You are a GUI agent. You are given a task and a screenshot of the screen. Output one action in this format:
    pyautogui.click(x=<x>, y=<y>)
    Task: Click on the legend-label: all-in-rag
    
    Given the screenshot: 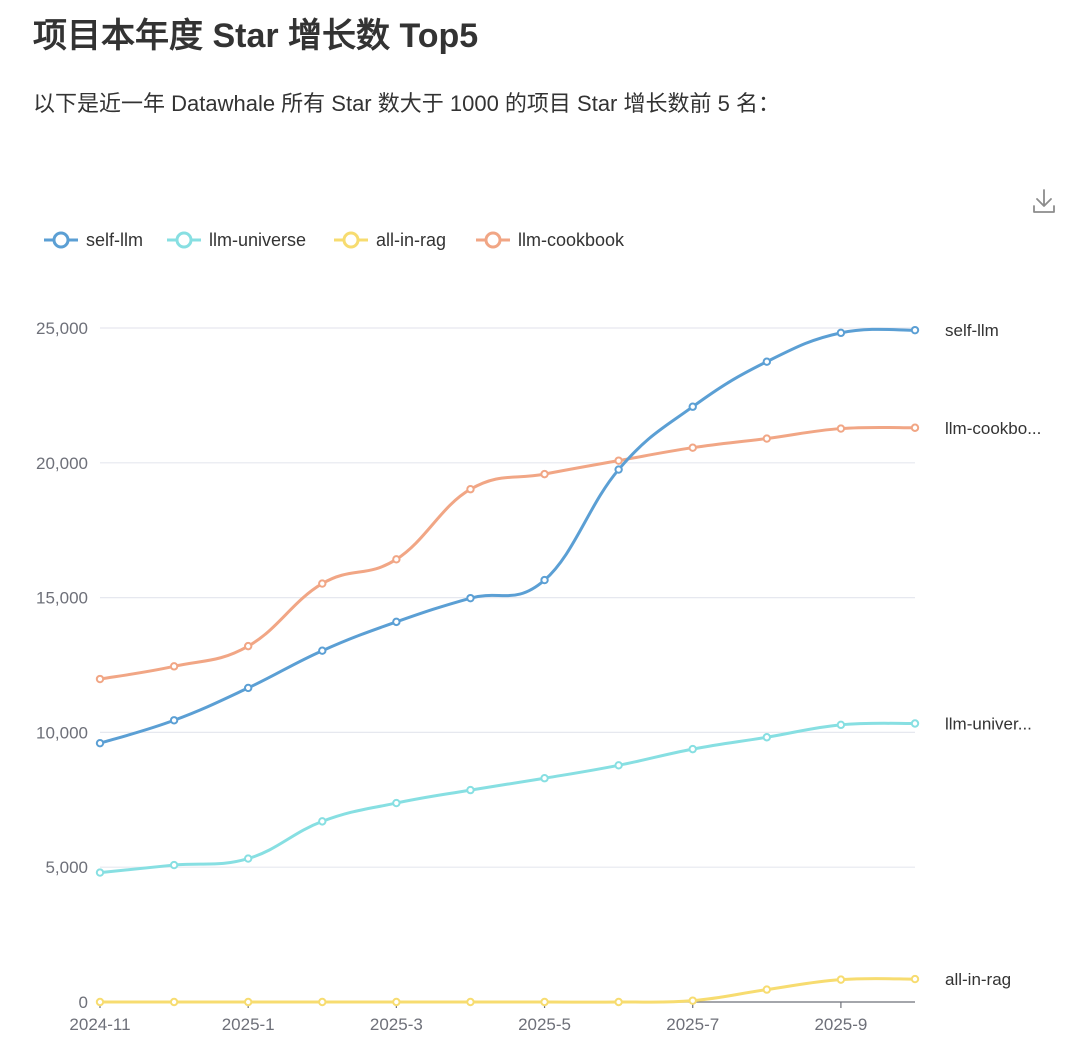 What is the action you would take?
    pyautogui.click(x=411, y=240)
    